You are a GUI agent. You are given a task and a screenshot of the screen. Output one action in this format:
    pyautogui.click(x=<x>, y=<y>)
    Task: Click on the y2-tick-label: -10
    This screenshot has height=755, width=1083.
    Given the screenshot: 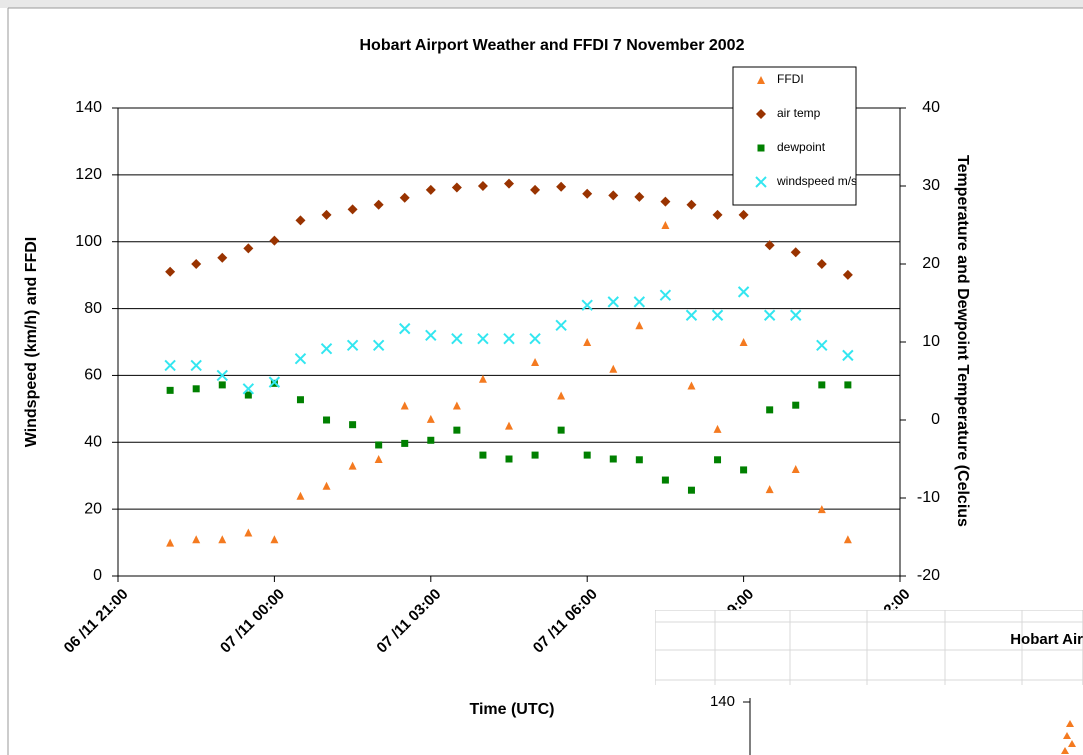 What is the action you would take?
    pyautogui.click(x=928, y=497)
    